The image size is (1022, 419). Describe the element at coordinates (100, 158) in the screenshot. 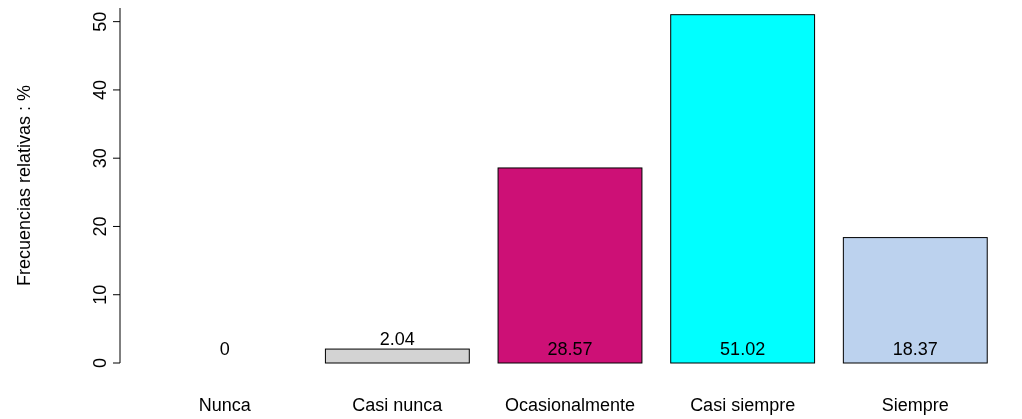

I see `y-tick-label: 30` at that location.